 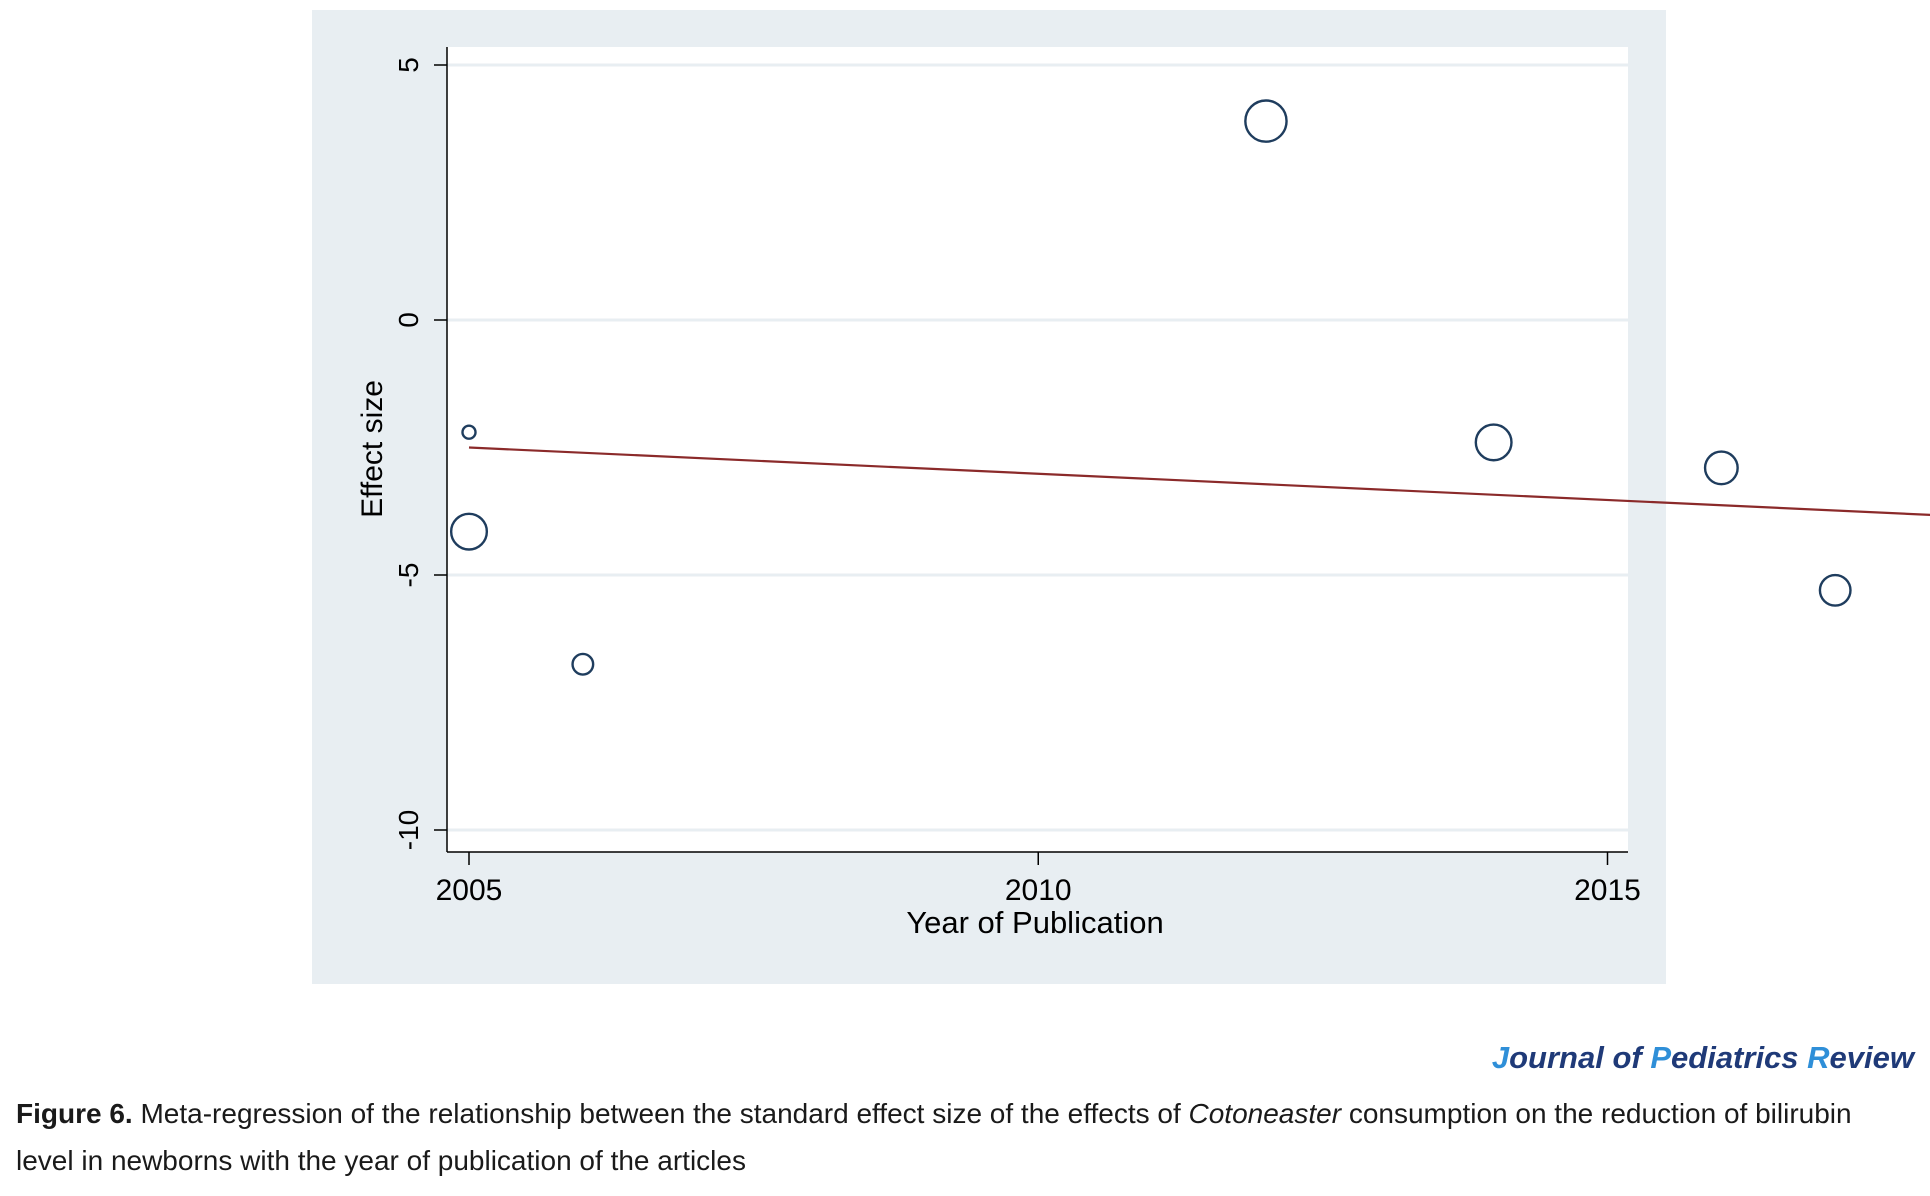 I want to click on figure-label: Figure 6., so click(x=74, y=1113).